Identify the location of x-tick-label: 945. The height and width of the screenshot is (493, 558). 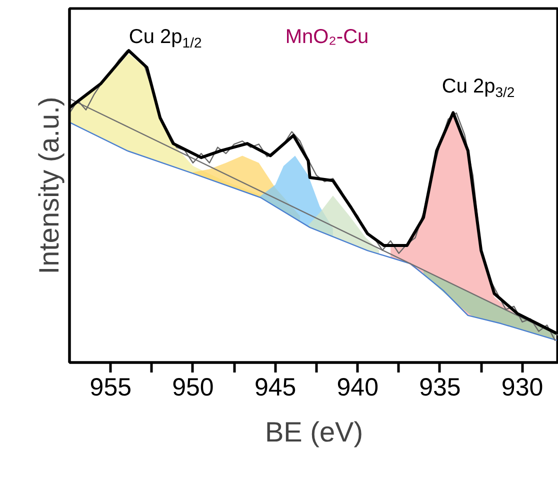
(275, 388).